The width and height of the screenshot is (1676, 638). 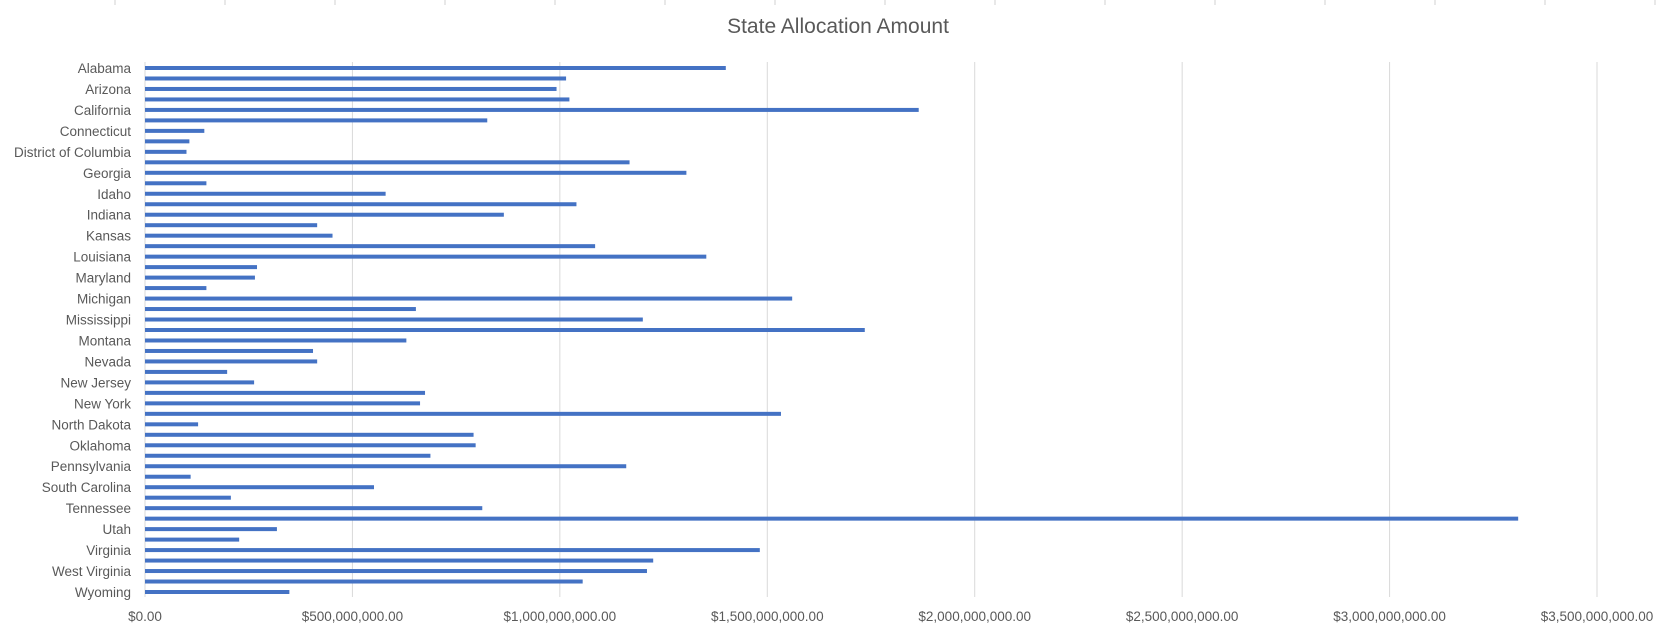 What do you see at coordinates (1389, 616) in the screenshot?
I see `x-tick-label: $3,000,000,000.00` at bounding box center [1389, 616].